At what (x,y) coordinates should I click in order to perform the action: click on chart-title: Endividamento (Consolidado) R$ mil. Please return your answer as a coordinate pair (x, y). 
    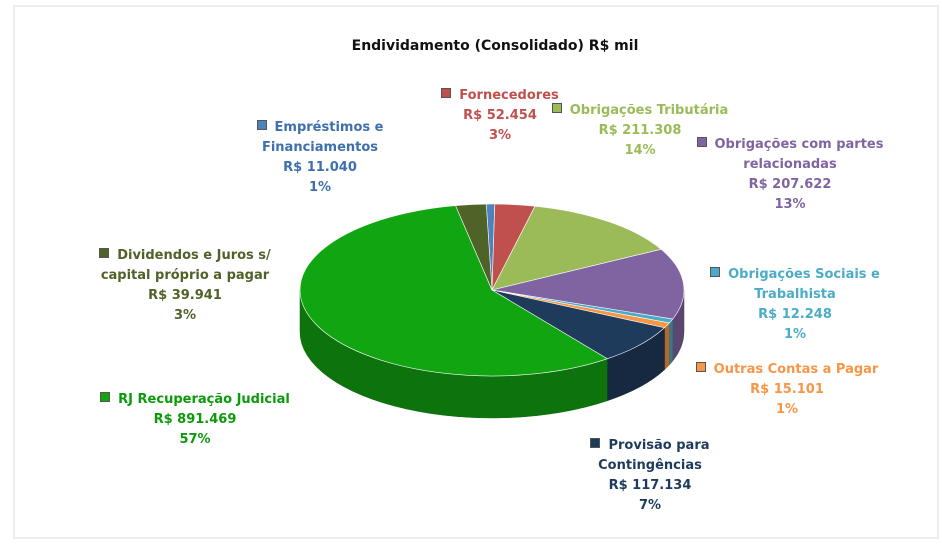
    Looking at the image, I should click on (495, 46).